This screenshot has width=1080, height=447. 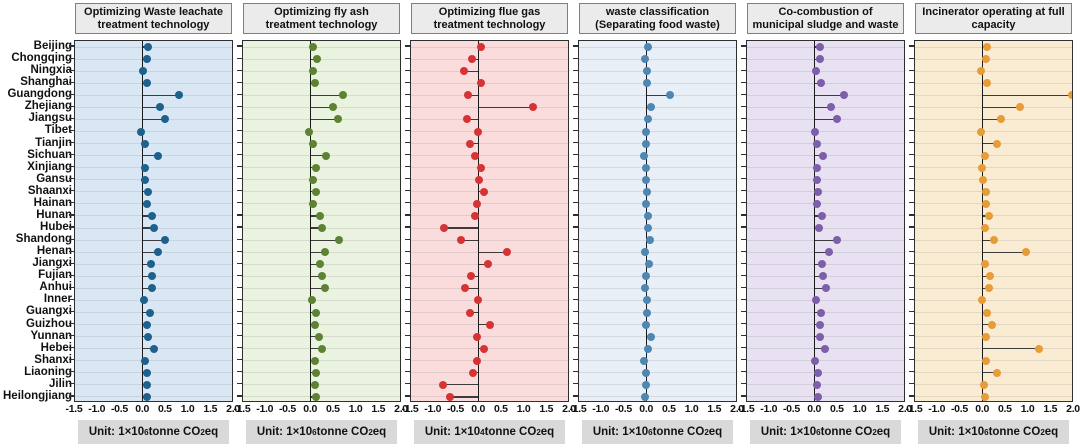 What do you see at coordinates (58, 130) in the screenshot?
I see `y-axis-label: Tibet` at bounding box center [58, 130].